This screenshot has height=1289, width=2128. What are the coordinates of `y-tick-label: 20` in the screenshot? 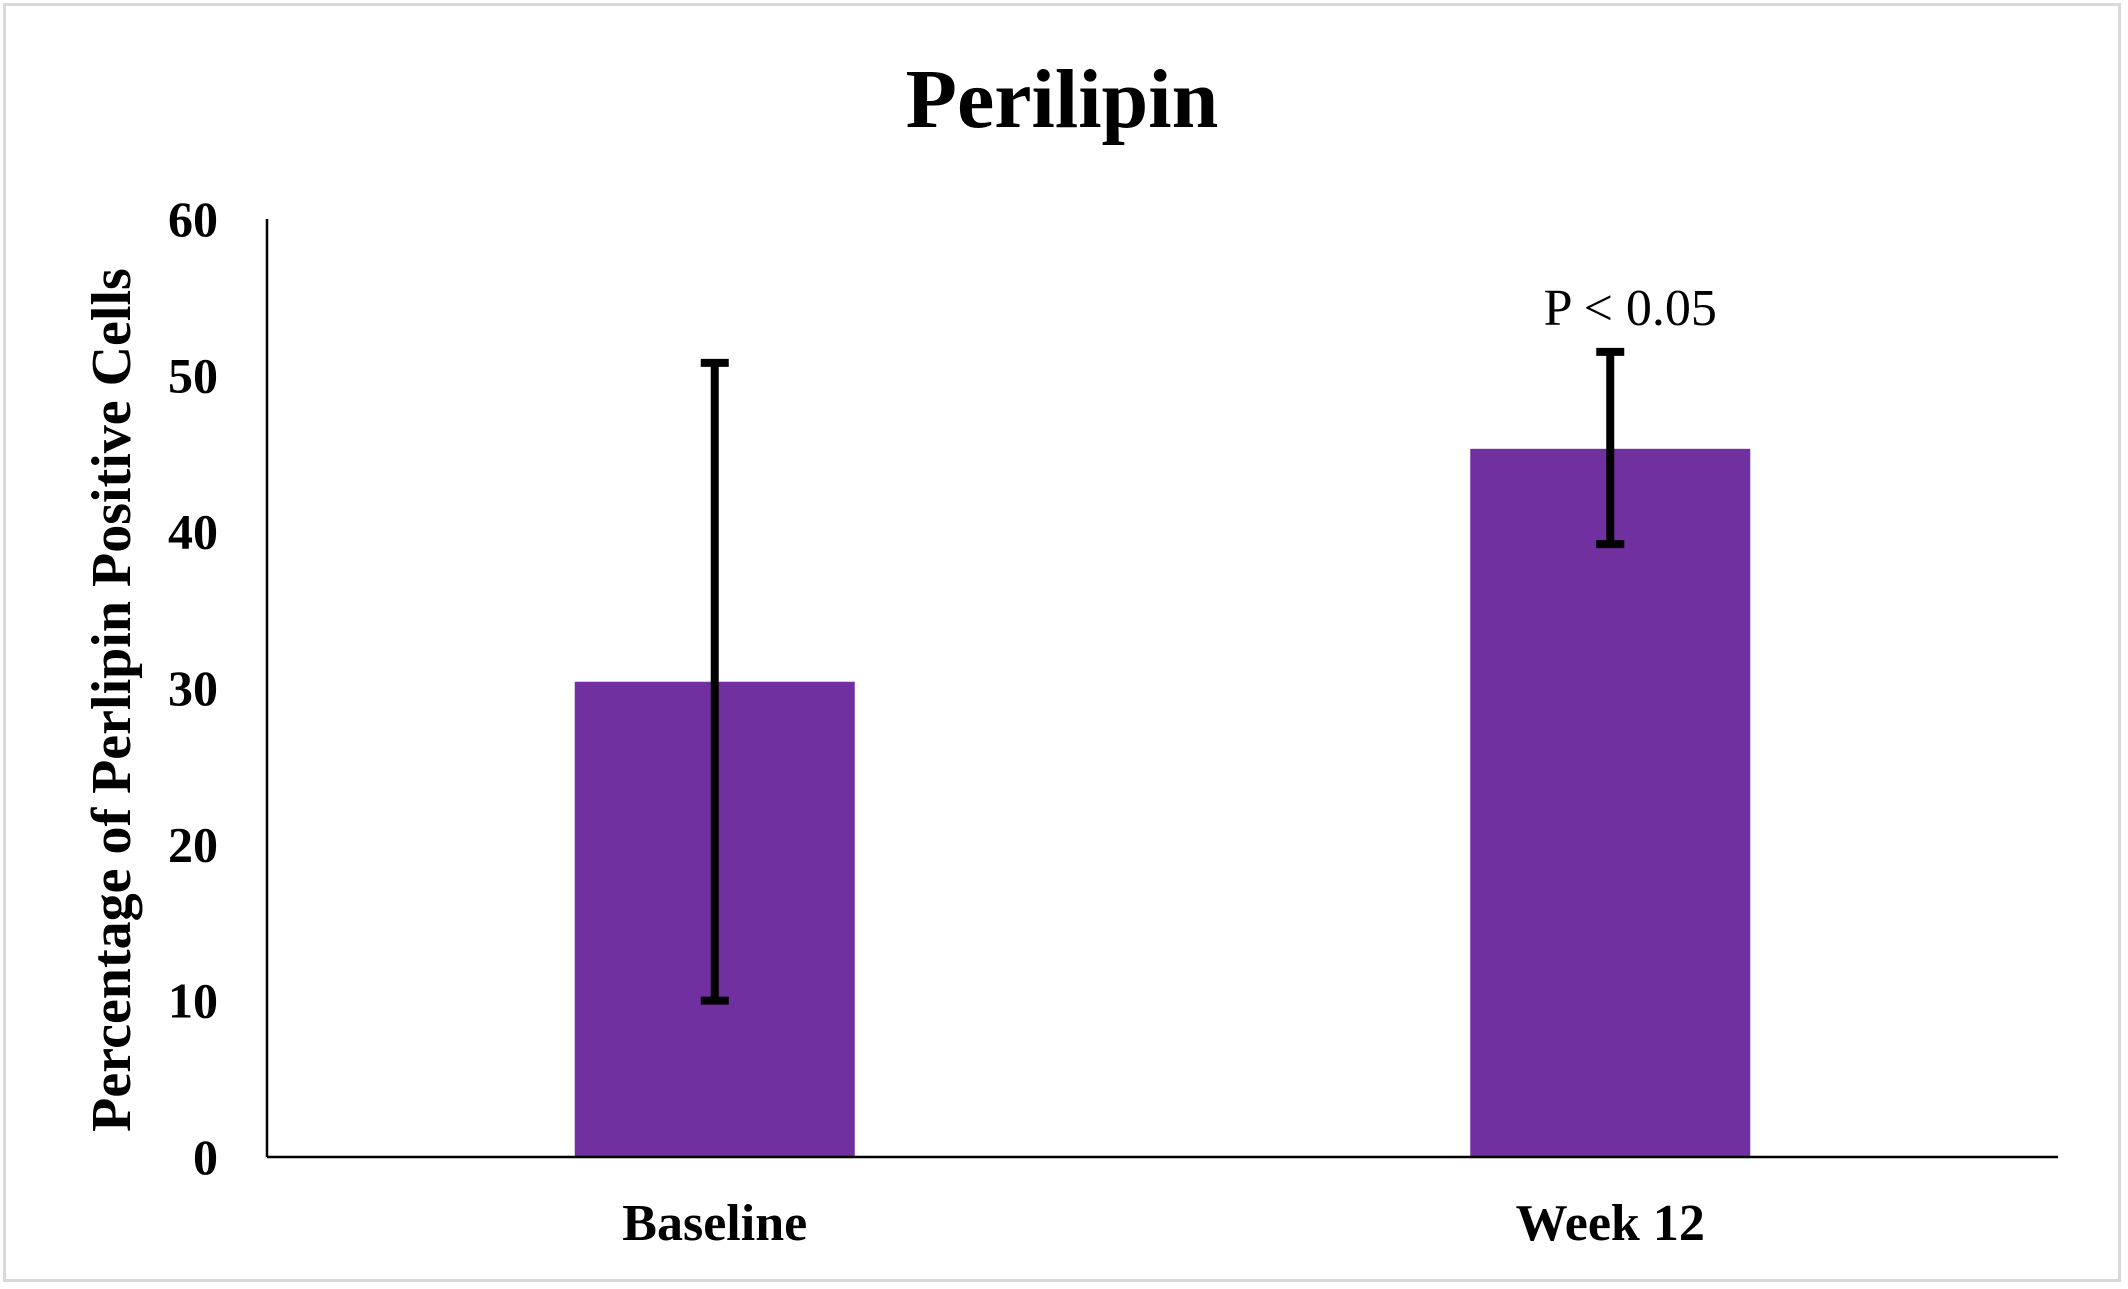 It's located at (193, 844).